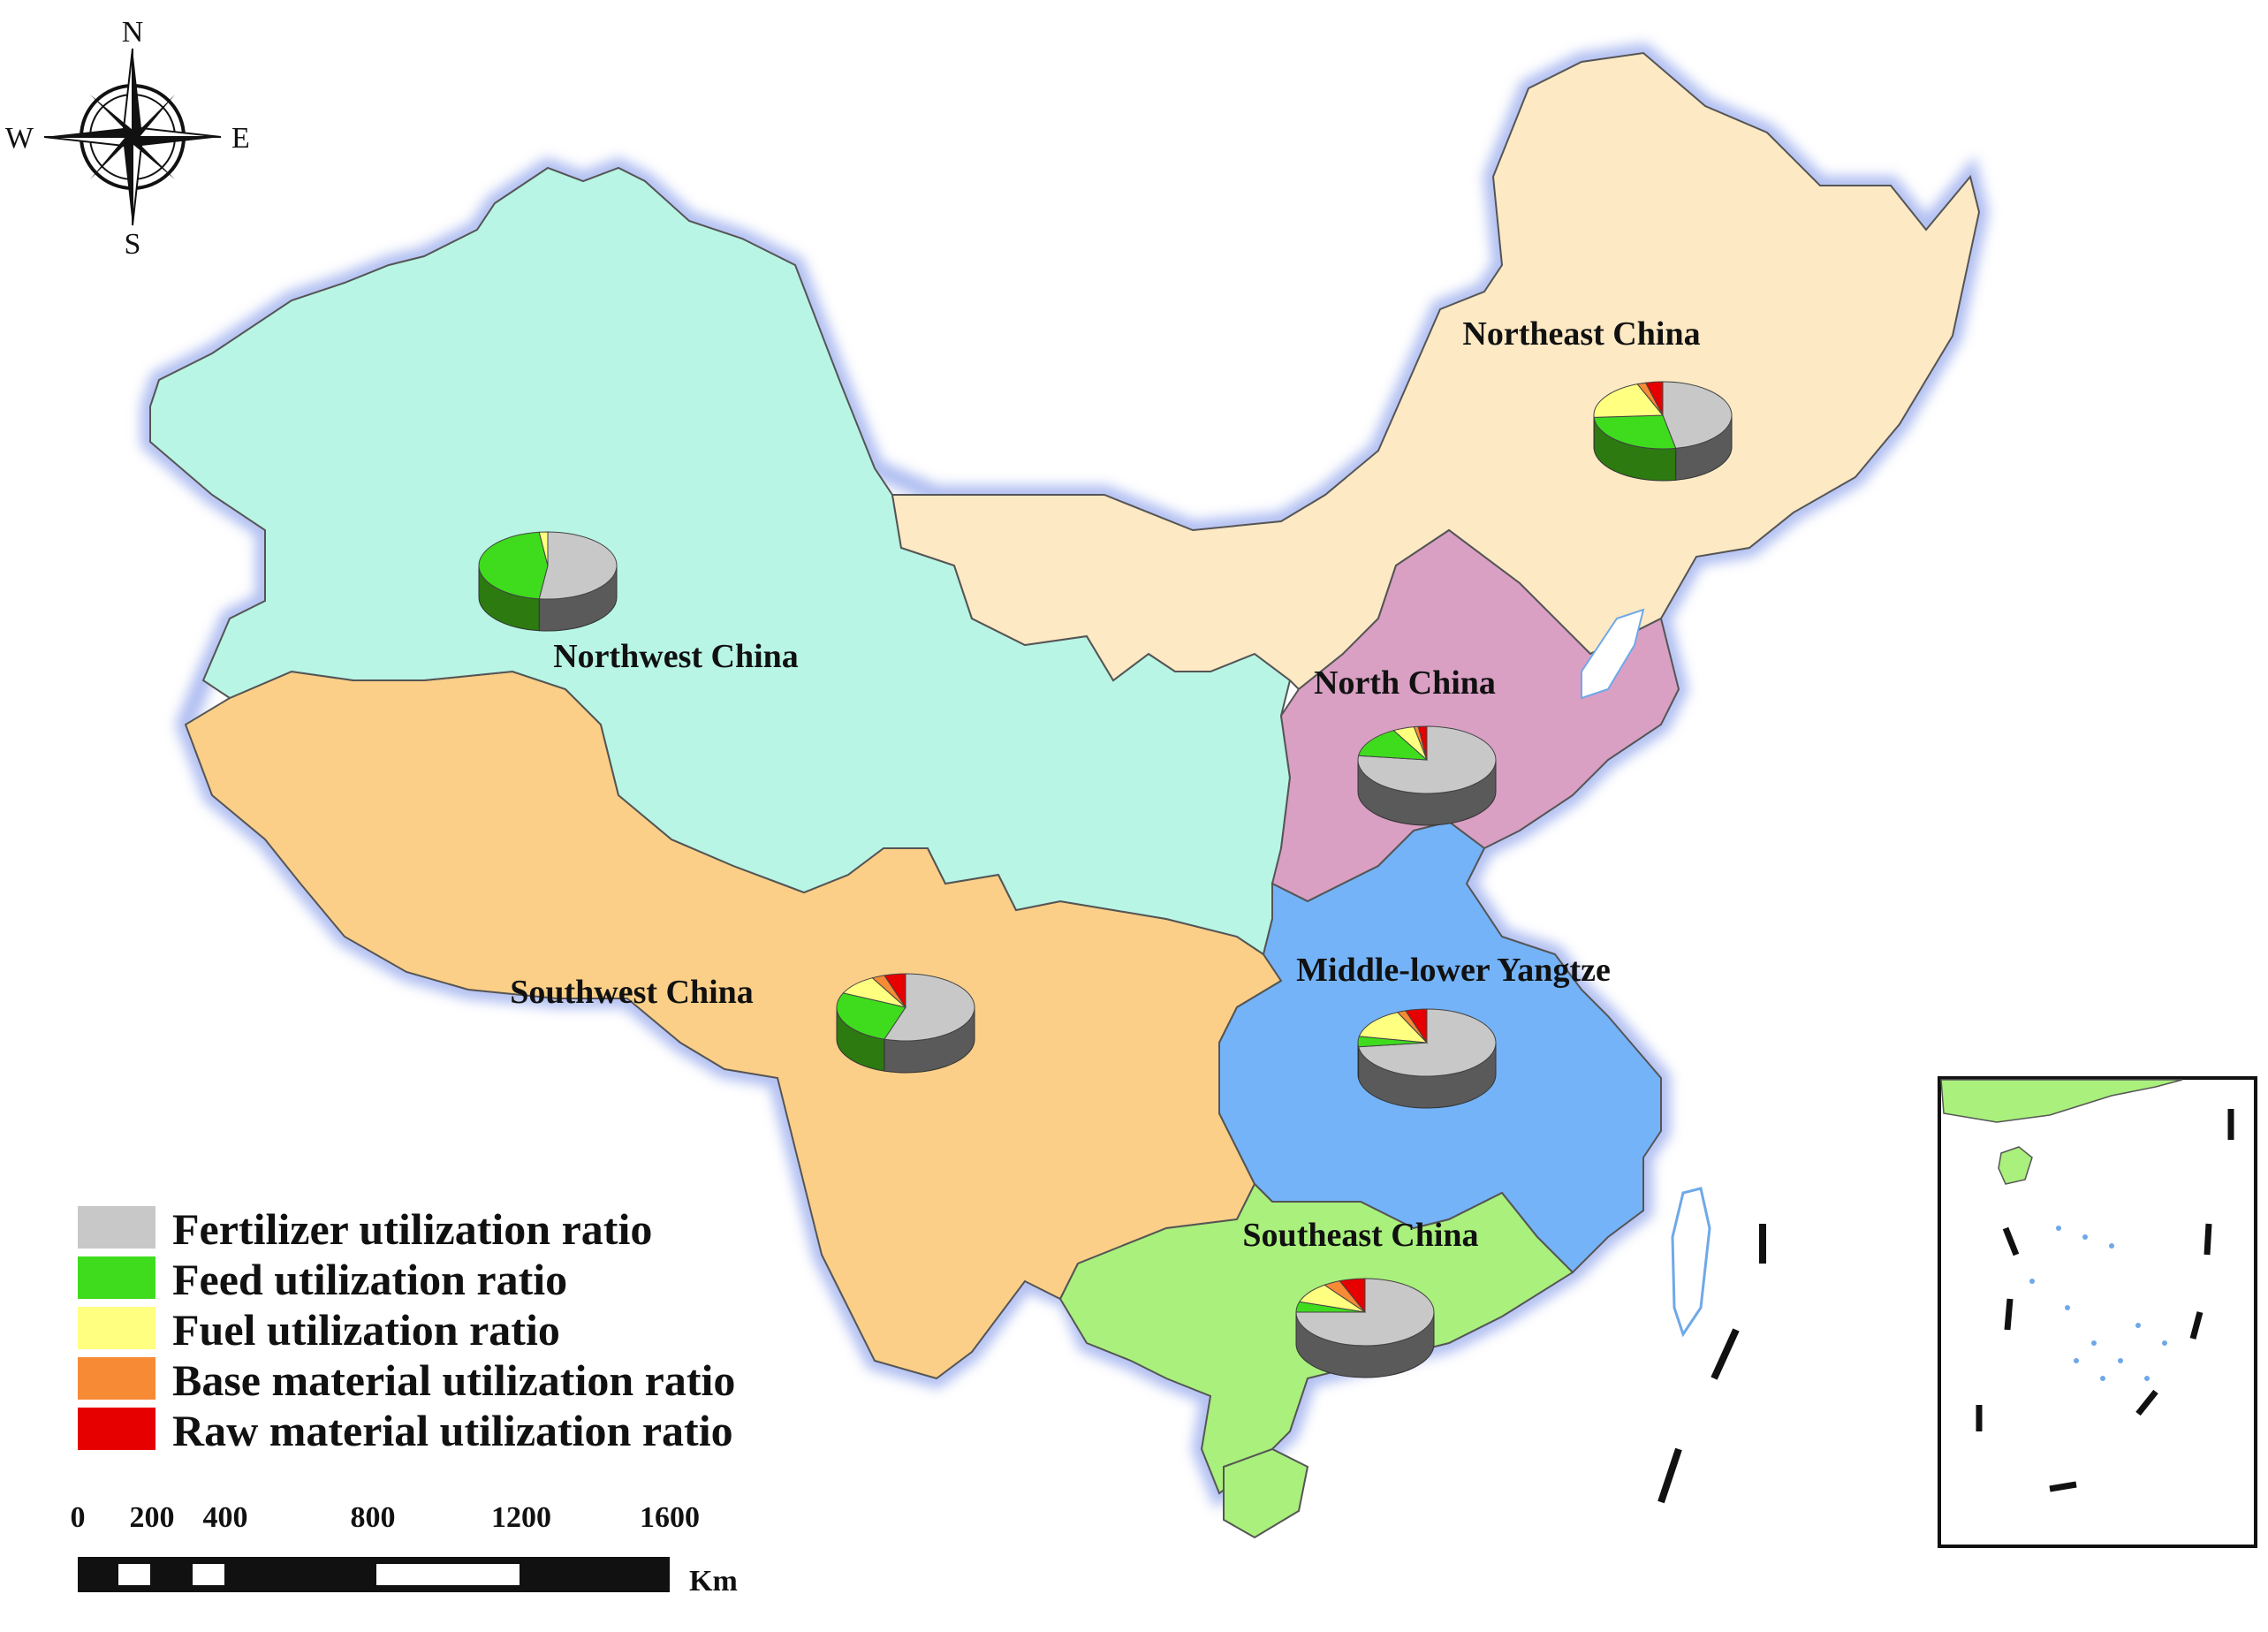 The height and width of the screenshot is (1632, 2268). I want to click on pie-slice-middle-raw-material-utilization-ratio, so click(1416, 1026).